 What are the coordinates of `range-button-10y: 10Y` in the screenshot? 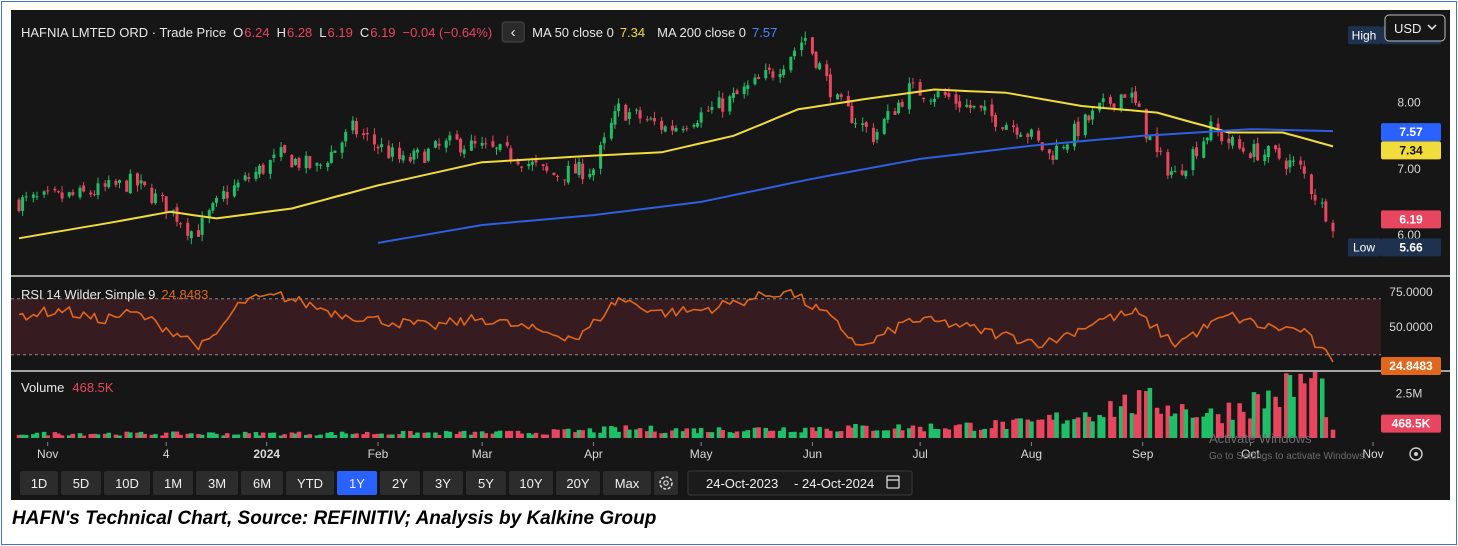 It's located at (531, 483).